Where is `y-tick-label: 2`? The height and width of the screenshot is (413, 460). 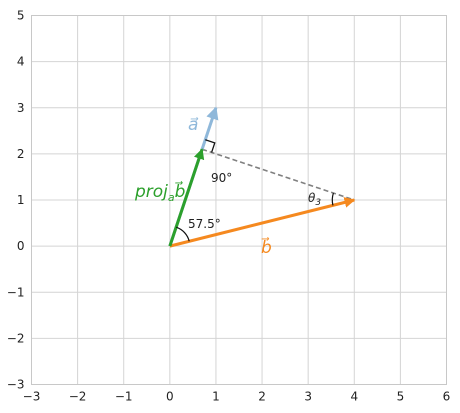
y-tick-label: 2 is located at coordinates (21, 154).